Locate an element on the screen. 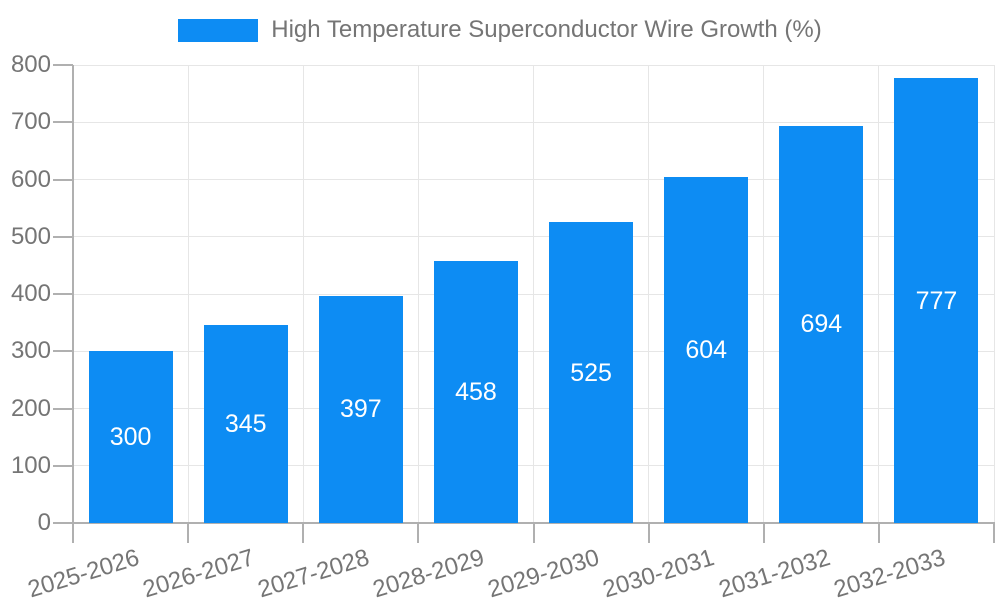 The width and height of the screenshot is (1000, 600). y-tick-label: 300 is located at coordinates (30, 351).